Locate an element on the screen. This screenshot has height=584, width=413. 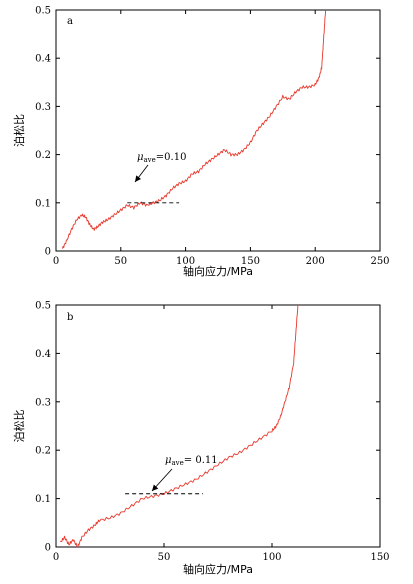
panel-letter: b is located at coordinates (70, 317).